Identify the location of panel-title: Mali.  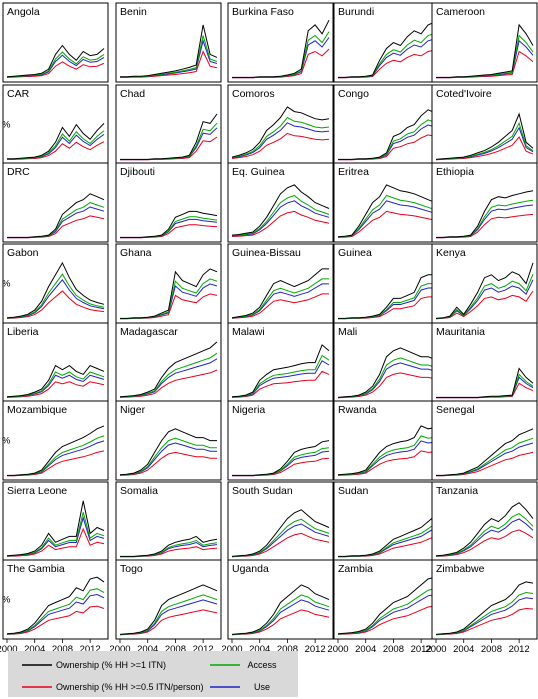
(347, 332).